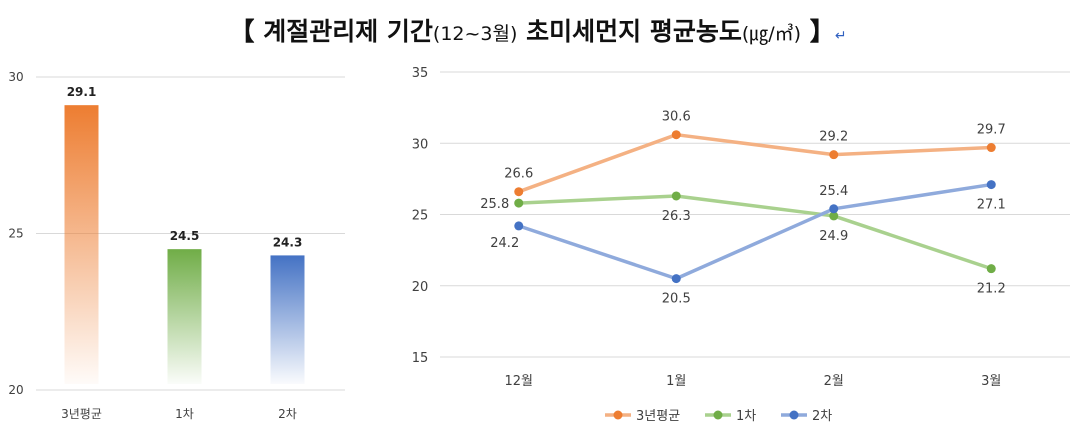 This screenshot has height=438, width=1076. Describe the element at coordinates (420, 73) in the screenshot. I see `line-y-tick-label: 35` at that location.